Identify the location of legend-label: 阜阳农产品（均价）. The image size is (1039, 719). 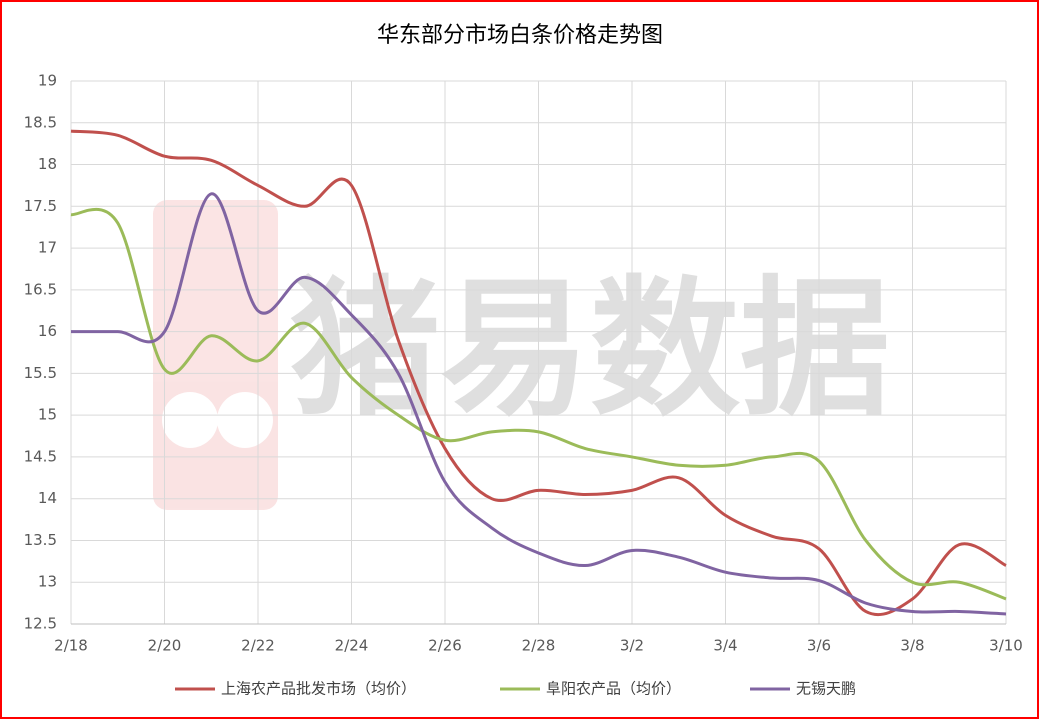
(613, 689).